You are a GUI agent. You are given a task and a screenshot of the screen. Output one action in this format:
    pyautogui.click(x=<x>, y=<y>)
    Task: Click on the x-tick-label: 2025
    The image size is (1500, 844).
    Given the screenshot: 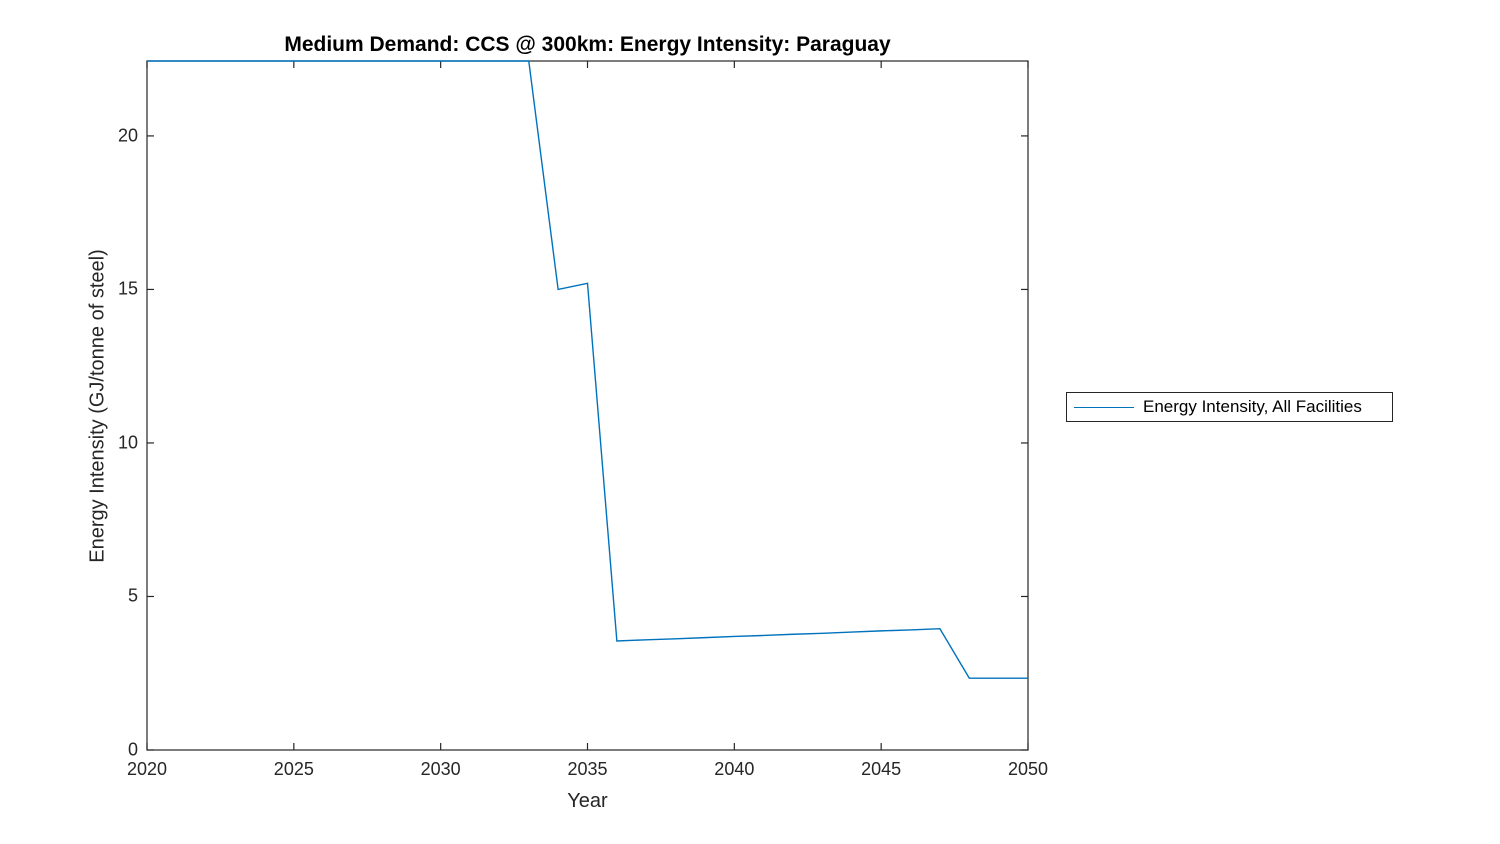 What is the action you would take?
    pyautogui.click(x=293, y=769)
    